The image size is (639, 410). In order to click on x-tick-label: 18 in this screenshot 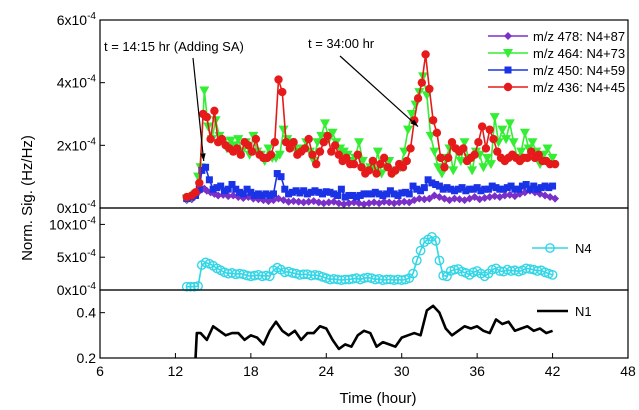, I will do `click(251, 371)`.